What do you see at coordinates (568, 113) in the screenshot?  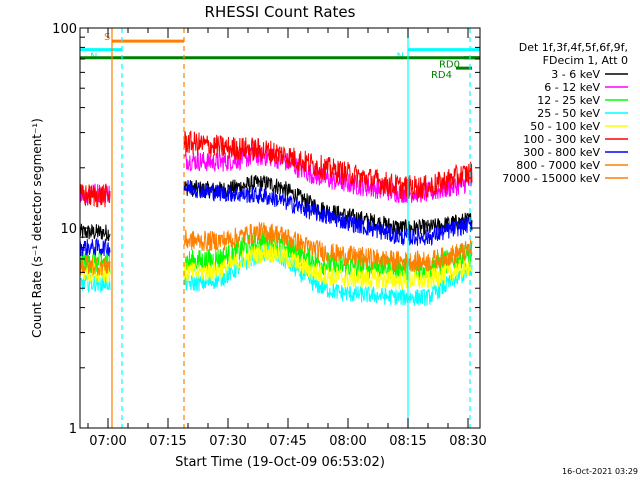 I see `legend-label: 25 - 50 keV` at bounding box center [568, 113].